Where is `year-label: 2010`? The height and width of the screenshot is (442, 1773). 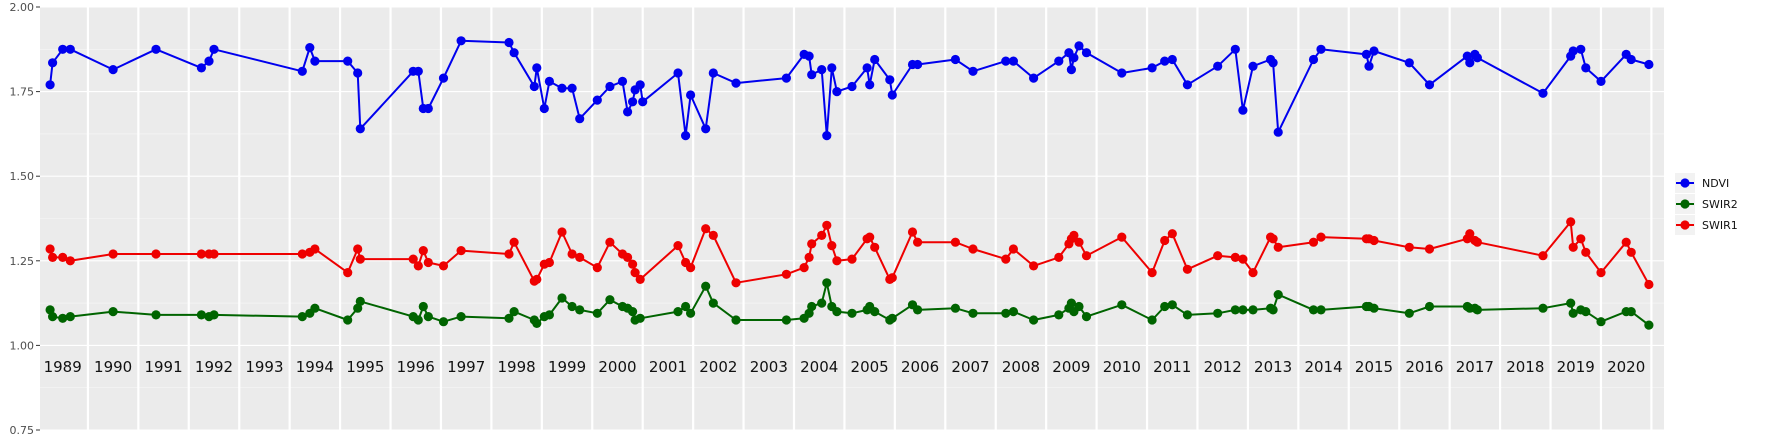
year-label: 2010 is located at coordinates (1122, 367).